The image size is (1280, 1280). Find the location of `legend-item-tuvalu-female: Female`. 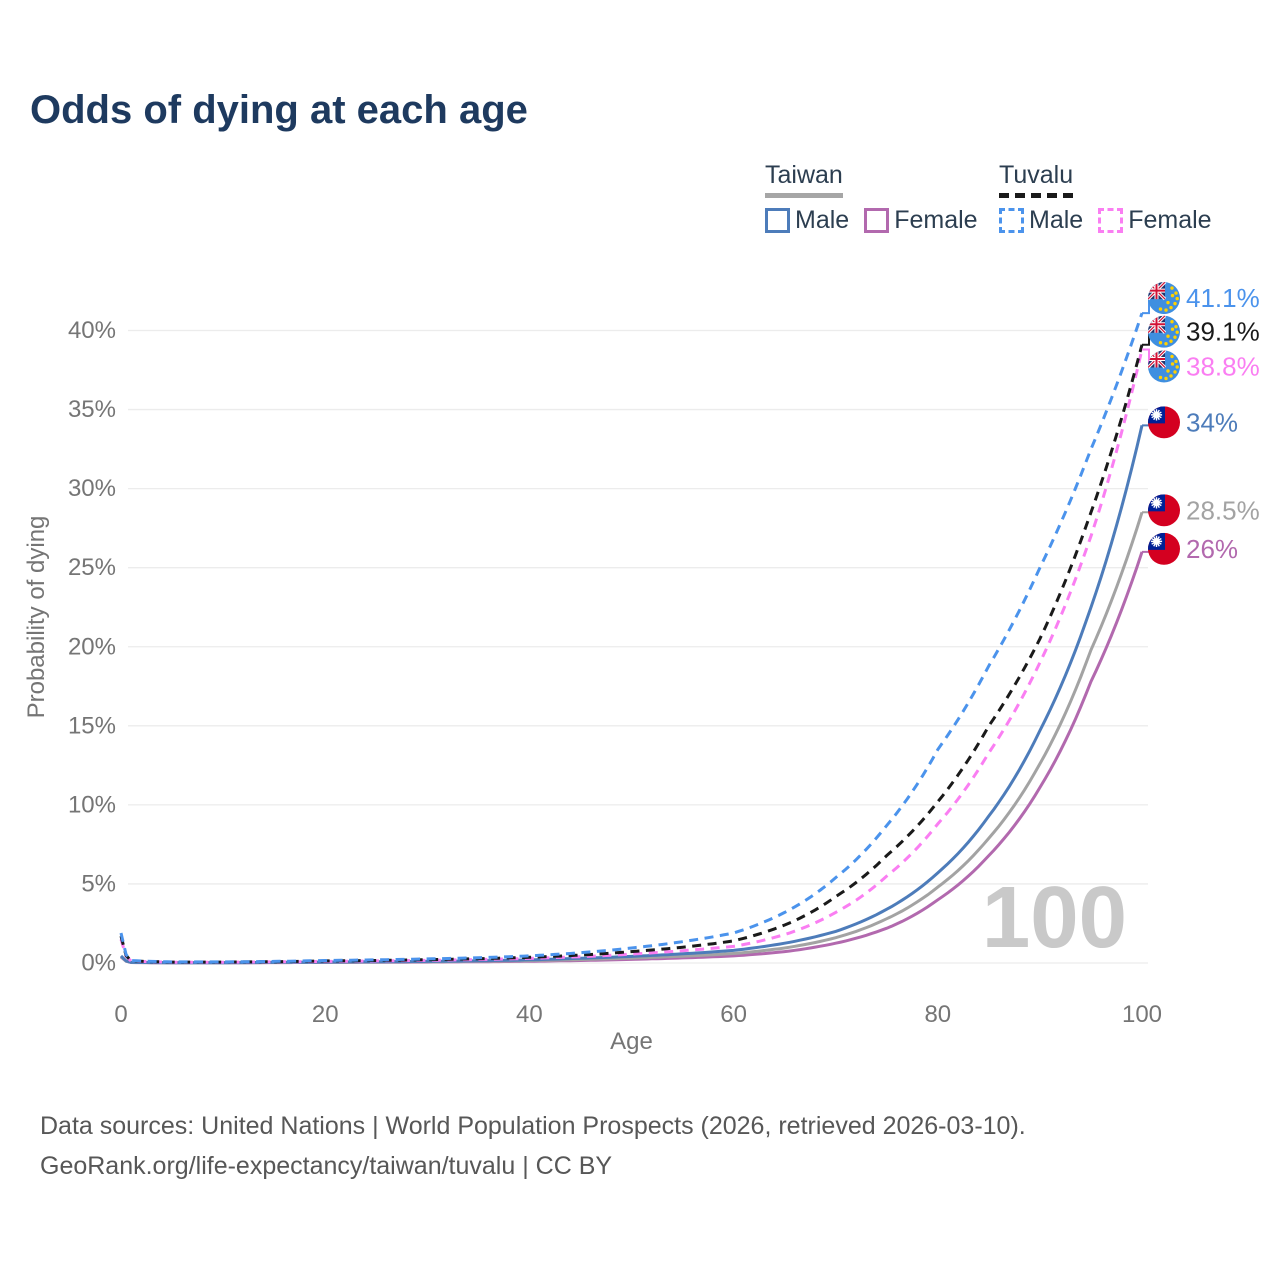

legend-item-tuvalu-female: Female is located at coordinates (1155, 220).